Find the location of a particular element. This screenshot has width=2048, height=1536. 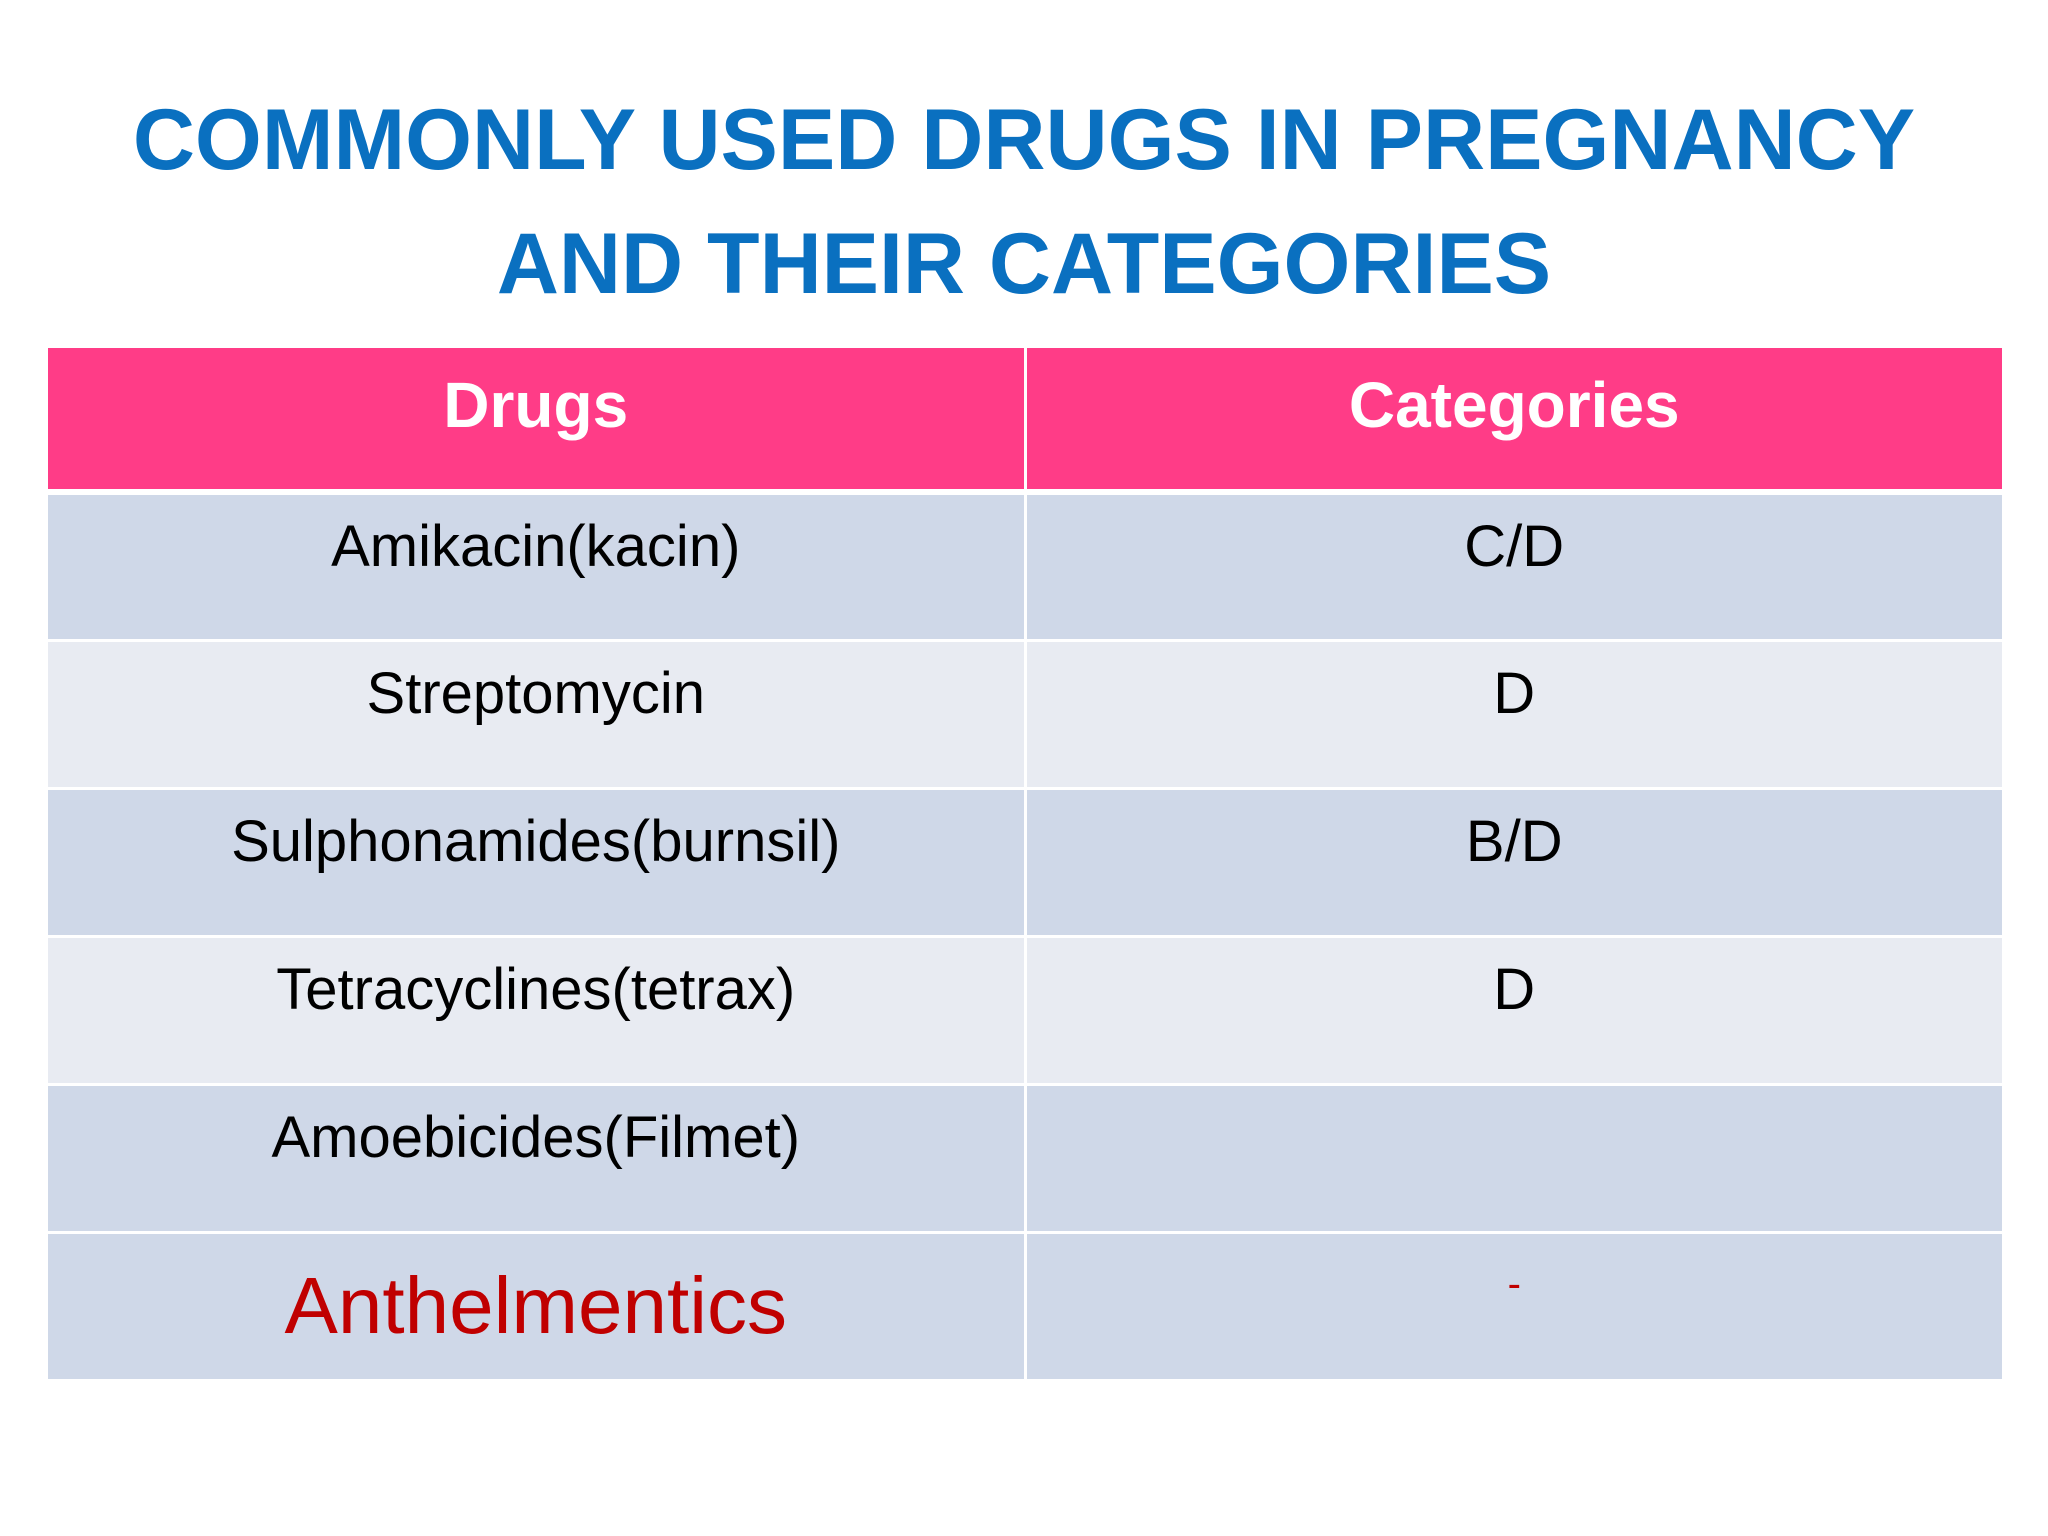

table-row: Anthelmentics - is located at coordinates (1025, 1307).